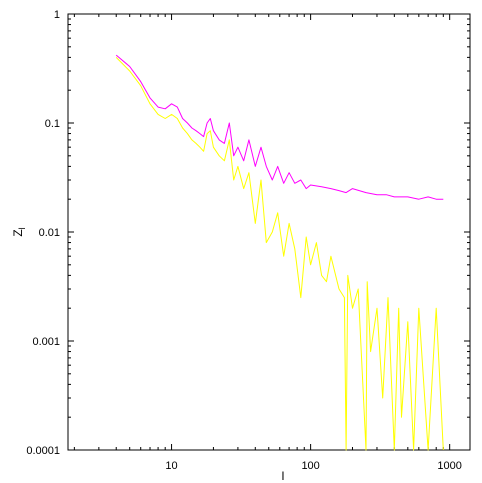 Image resolution: width=482 pixels, height=483 pixels. I want to click on y-axis-label: Zl, so click(19, 231).